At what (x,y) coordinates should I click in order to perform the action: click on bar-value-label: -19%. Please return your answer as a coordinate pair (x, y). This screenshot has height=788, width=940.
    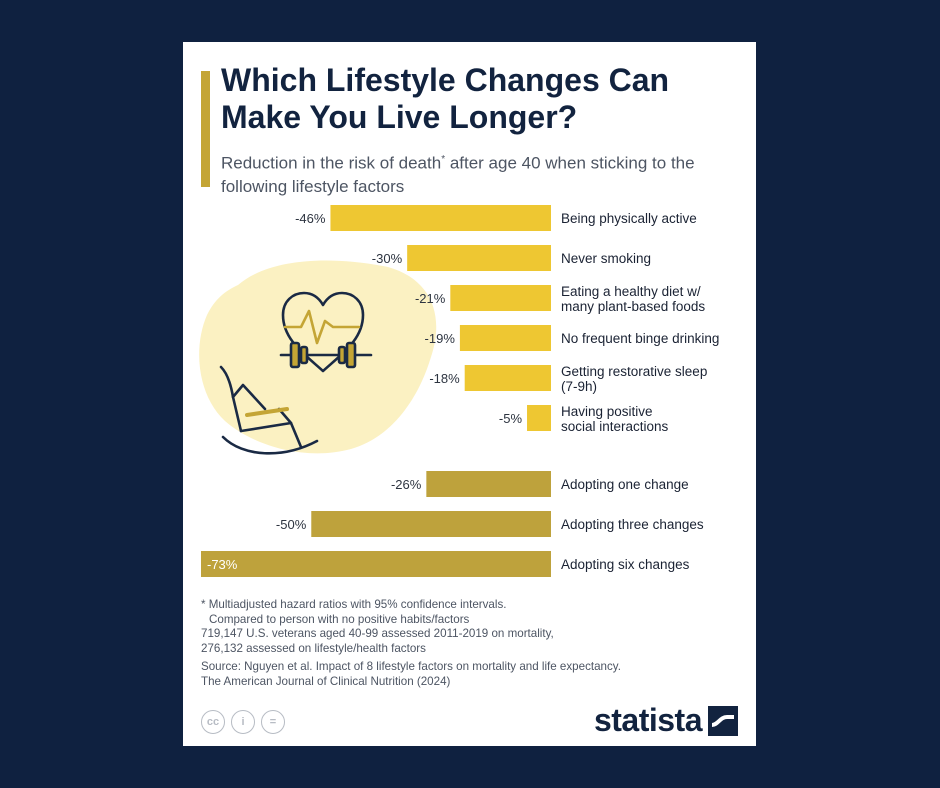
    Looking at the image, I should click on (440, 338).